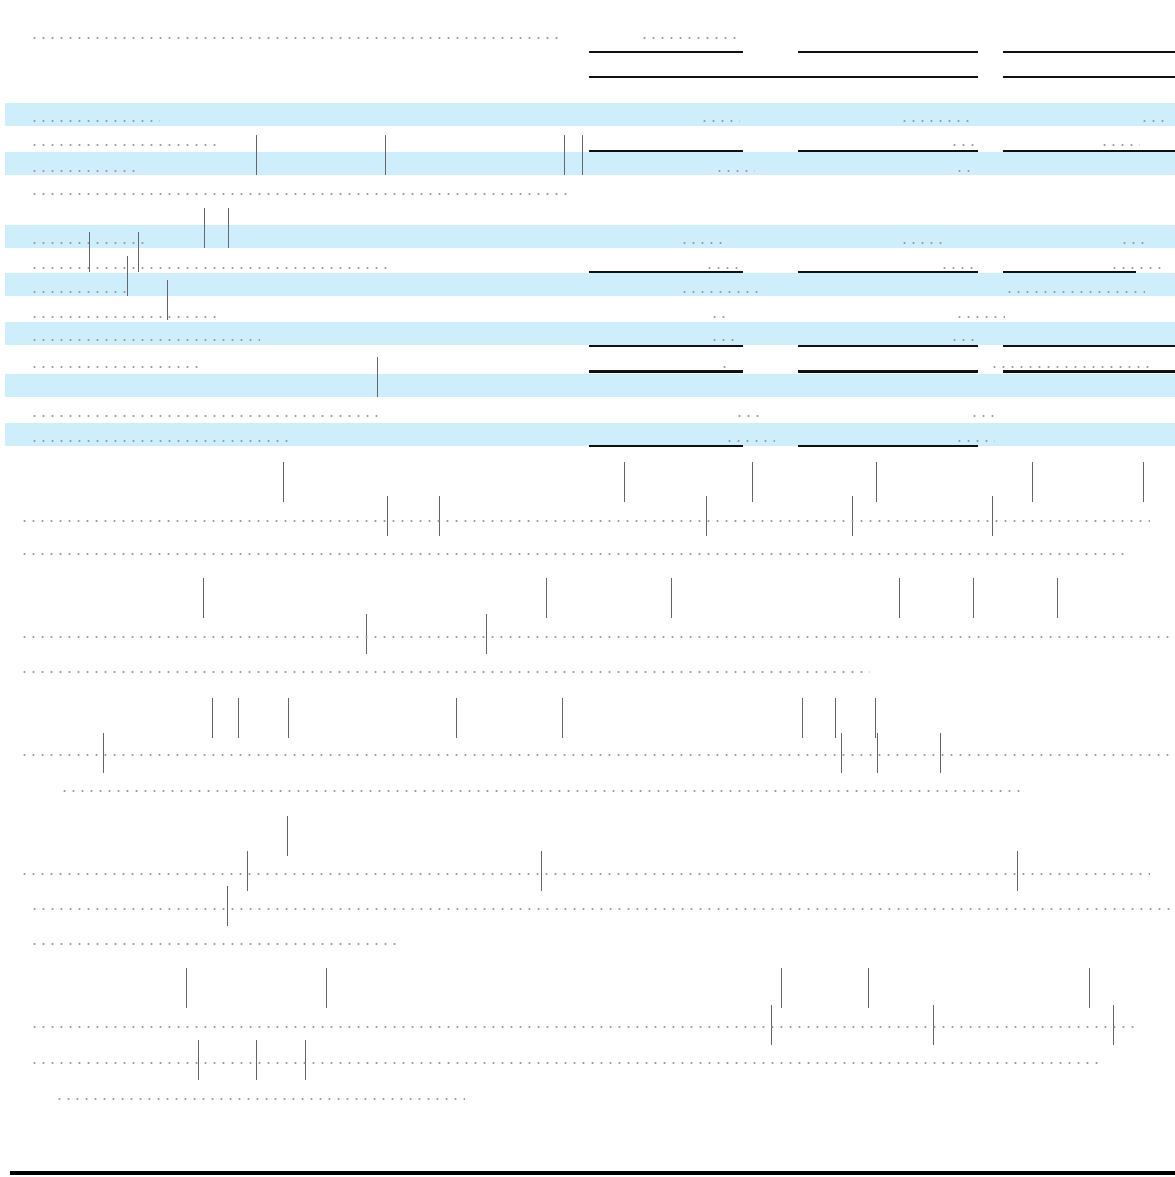  Describe the element at coordinates (295, 38) in the screenshot. I see `table-caption` at that location.